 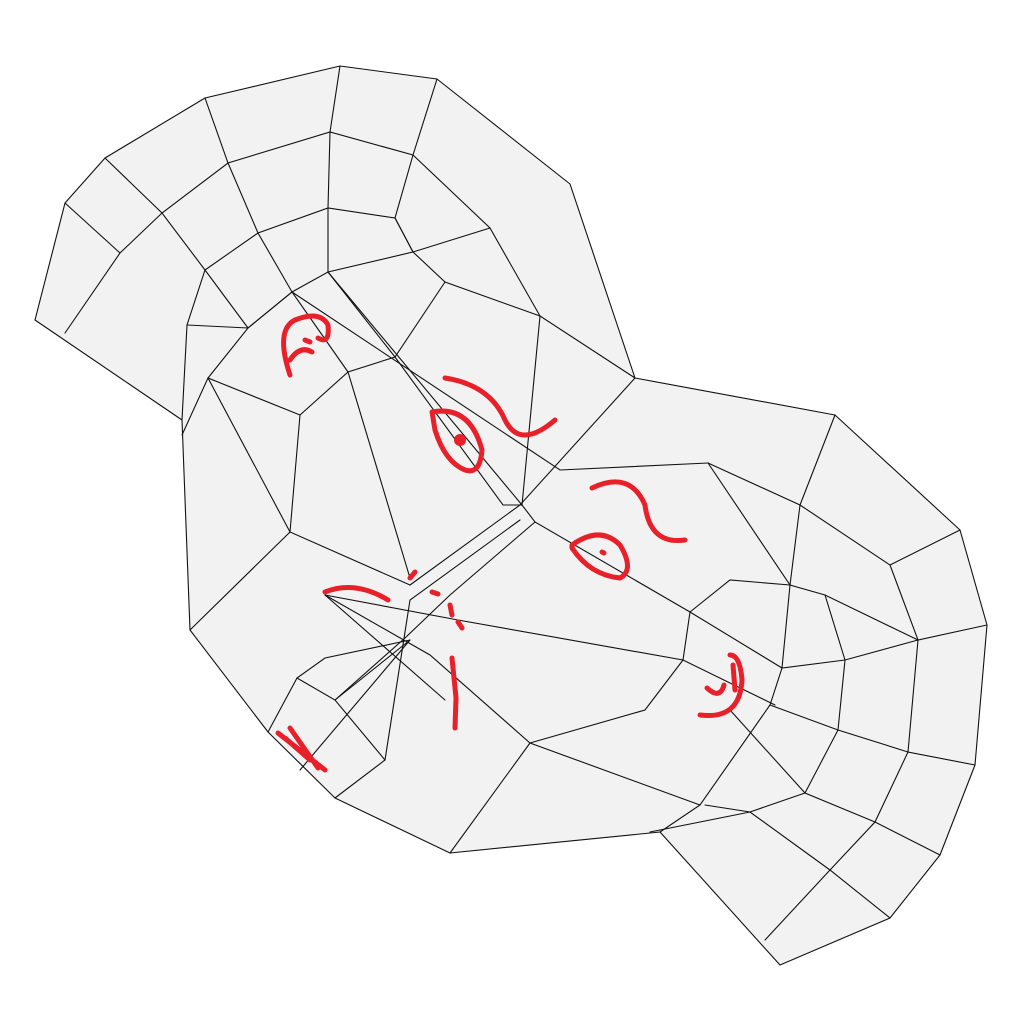 What do you see at coordinates (500, 406) in the screenshot?
I see `eyebrow-mark-left` at bounding box center [500, 406].